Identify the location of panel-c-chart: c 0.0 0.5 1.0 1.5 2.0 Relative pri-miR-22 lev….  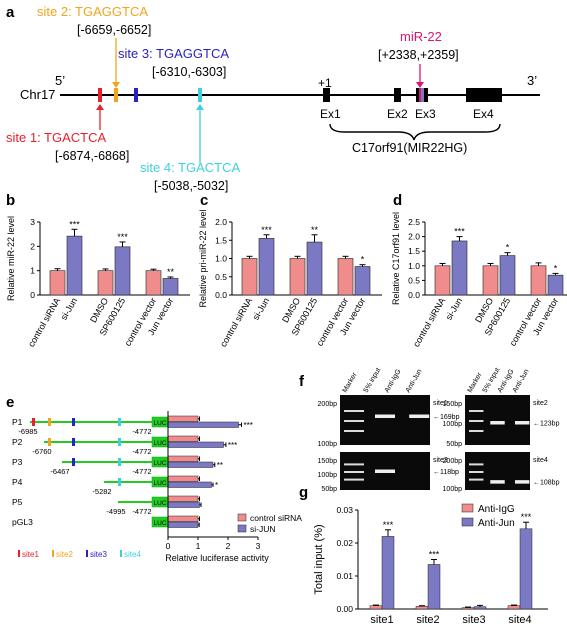
(290, 270).